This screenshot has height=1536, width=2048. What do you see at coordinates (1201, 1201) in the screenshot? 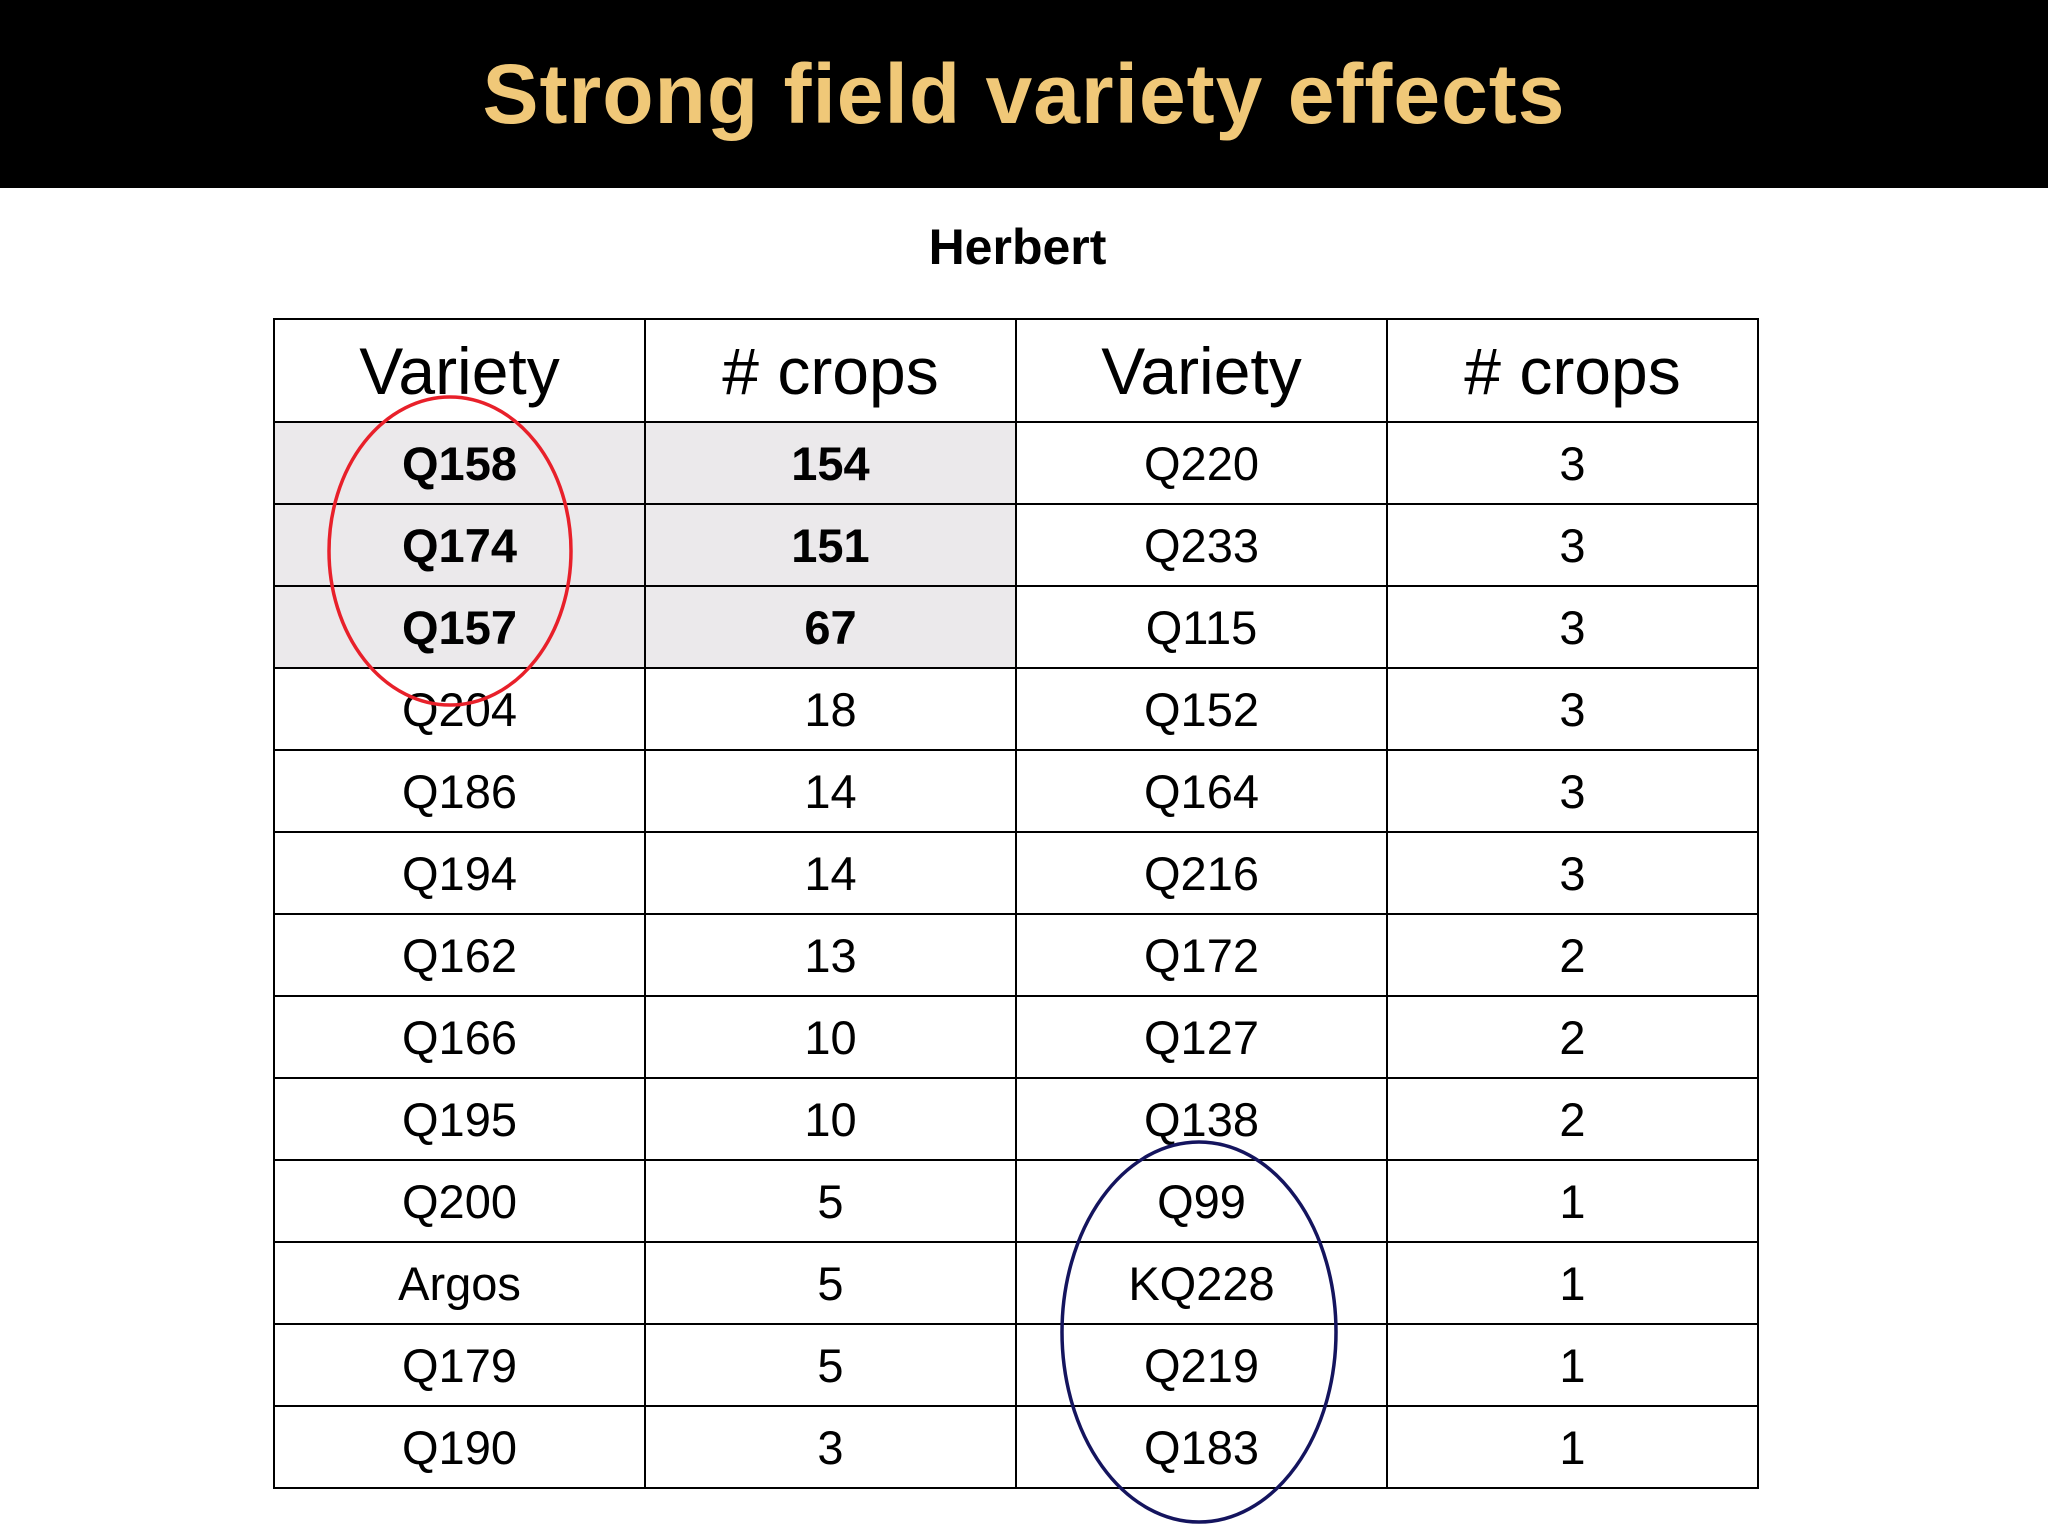
I see `variety-cell: Q99` at bounding box center [1201, 1201].